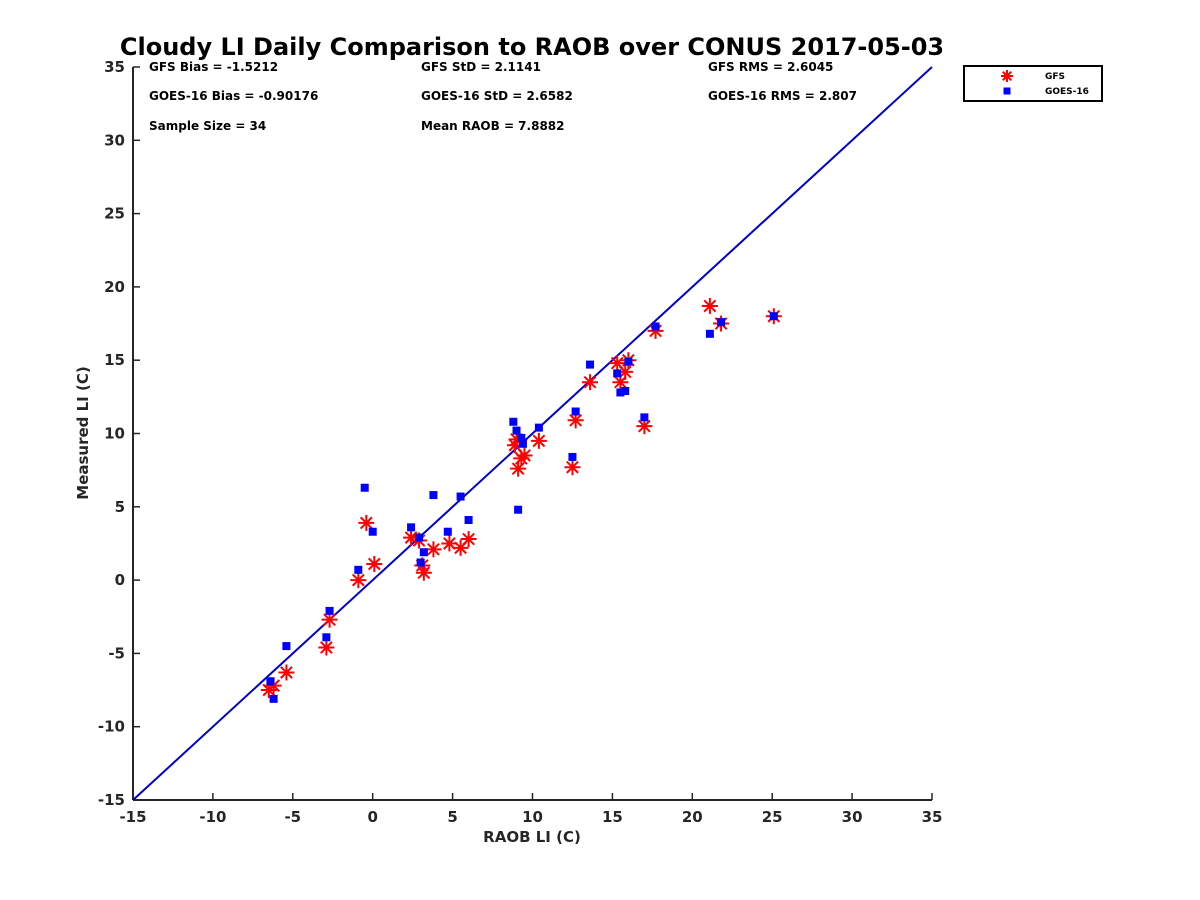  I want to click on y-tick-label: 10, so click(114, 434).